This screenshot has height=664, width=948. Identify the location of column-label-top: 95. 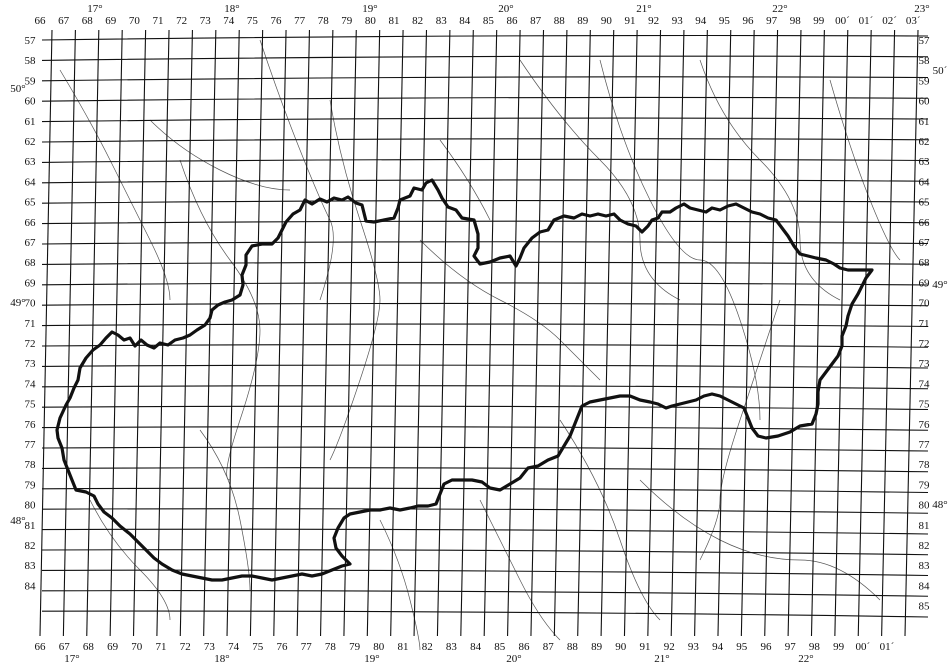
(725, 21).